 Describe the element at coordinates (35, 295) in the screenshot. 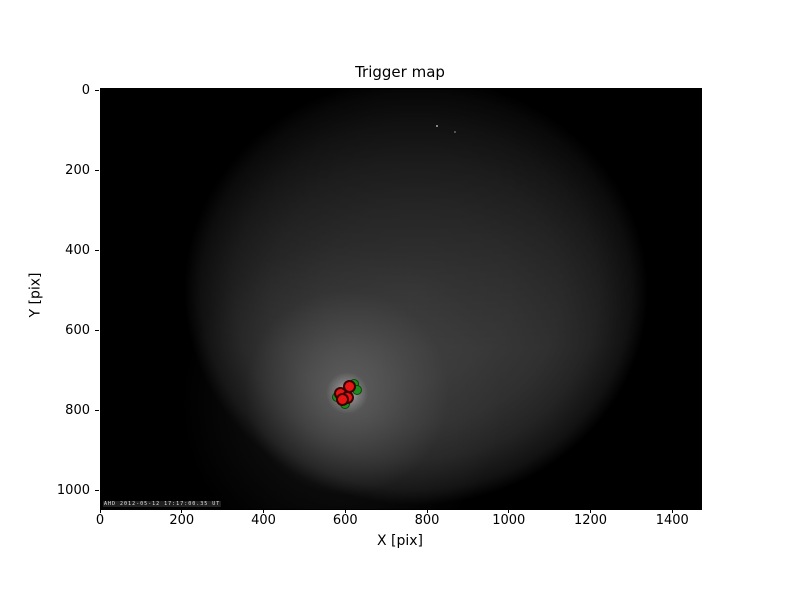

I see `y-axis-label: Y [pix]` at that location.